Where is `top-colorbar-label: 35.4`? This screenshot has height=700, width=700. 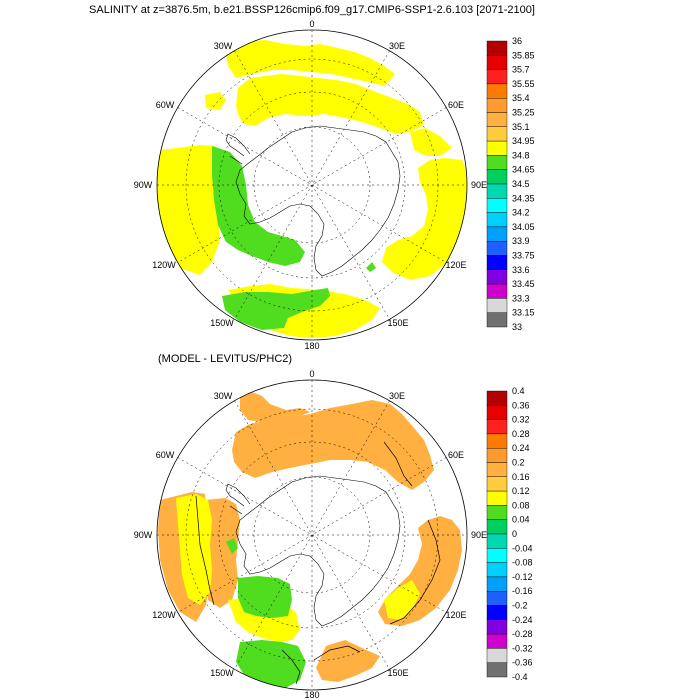 top-colorbar-label: 35.4 is located at coordinates (521, 98).